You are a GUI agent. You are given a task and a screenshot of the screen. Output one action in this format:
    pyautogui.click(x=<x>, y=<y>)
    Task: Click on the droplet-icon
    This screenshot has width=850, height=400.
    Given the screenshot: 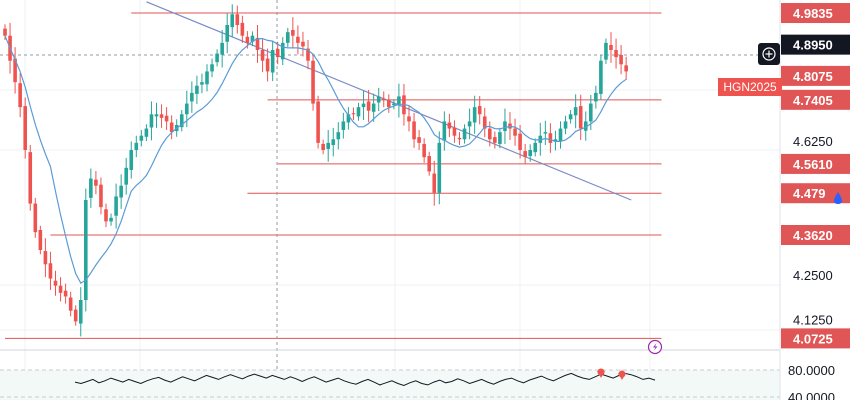 What is the action you would take?
    pyautogui.click(x=838, y=198)
    